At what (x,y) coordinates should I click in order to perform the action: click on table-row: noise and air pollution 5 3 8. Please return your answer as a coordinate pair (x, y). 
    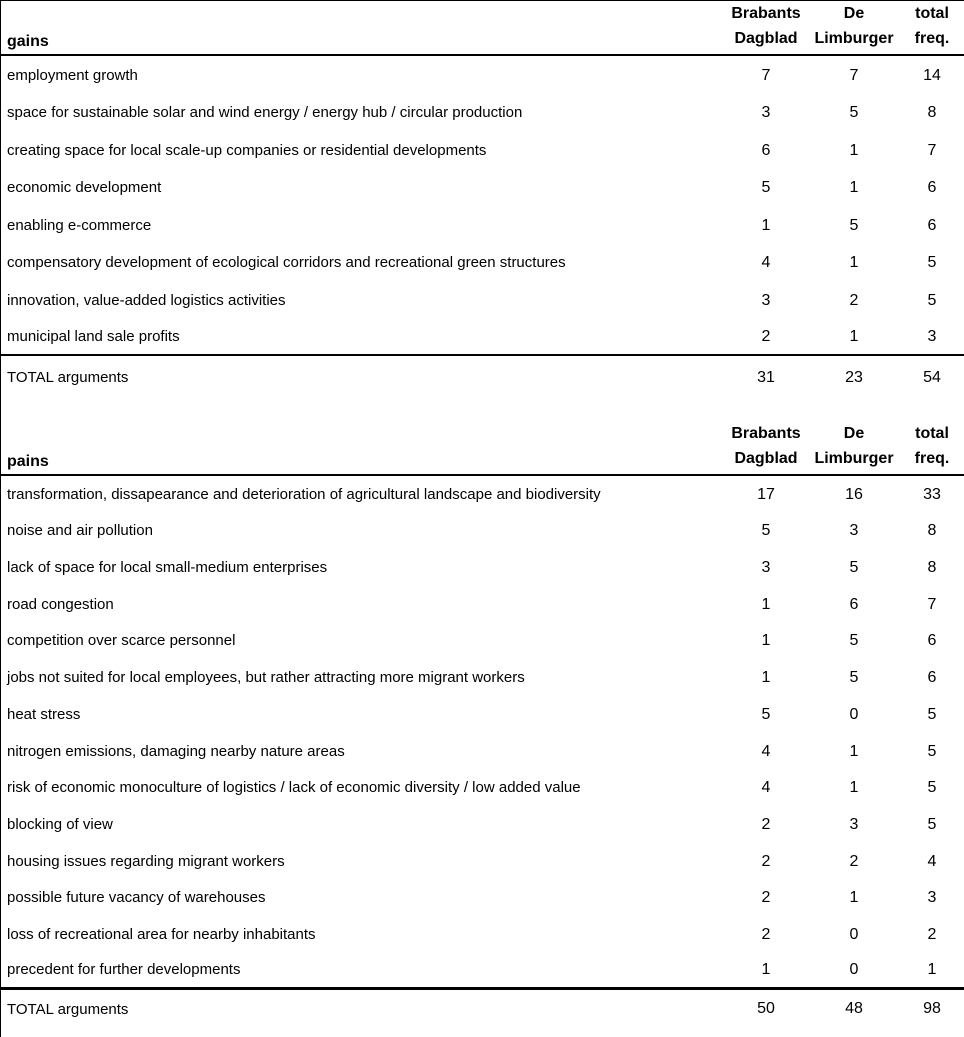
    Looking at the image, I should click on (482, 530).